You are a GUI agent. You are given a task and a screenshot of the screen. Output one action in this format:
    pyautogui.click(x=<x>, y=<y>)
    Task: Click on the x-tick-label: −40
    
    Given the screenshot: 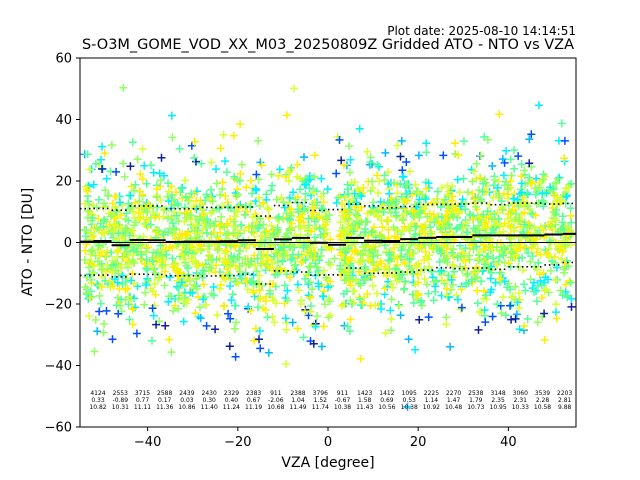 What is the action you would take?
    pyautogui.click(x=147, y=442)
    